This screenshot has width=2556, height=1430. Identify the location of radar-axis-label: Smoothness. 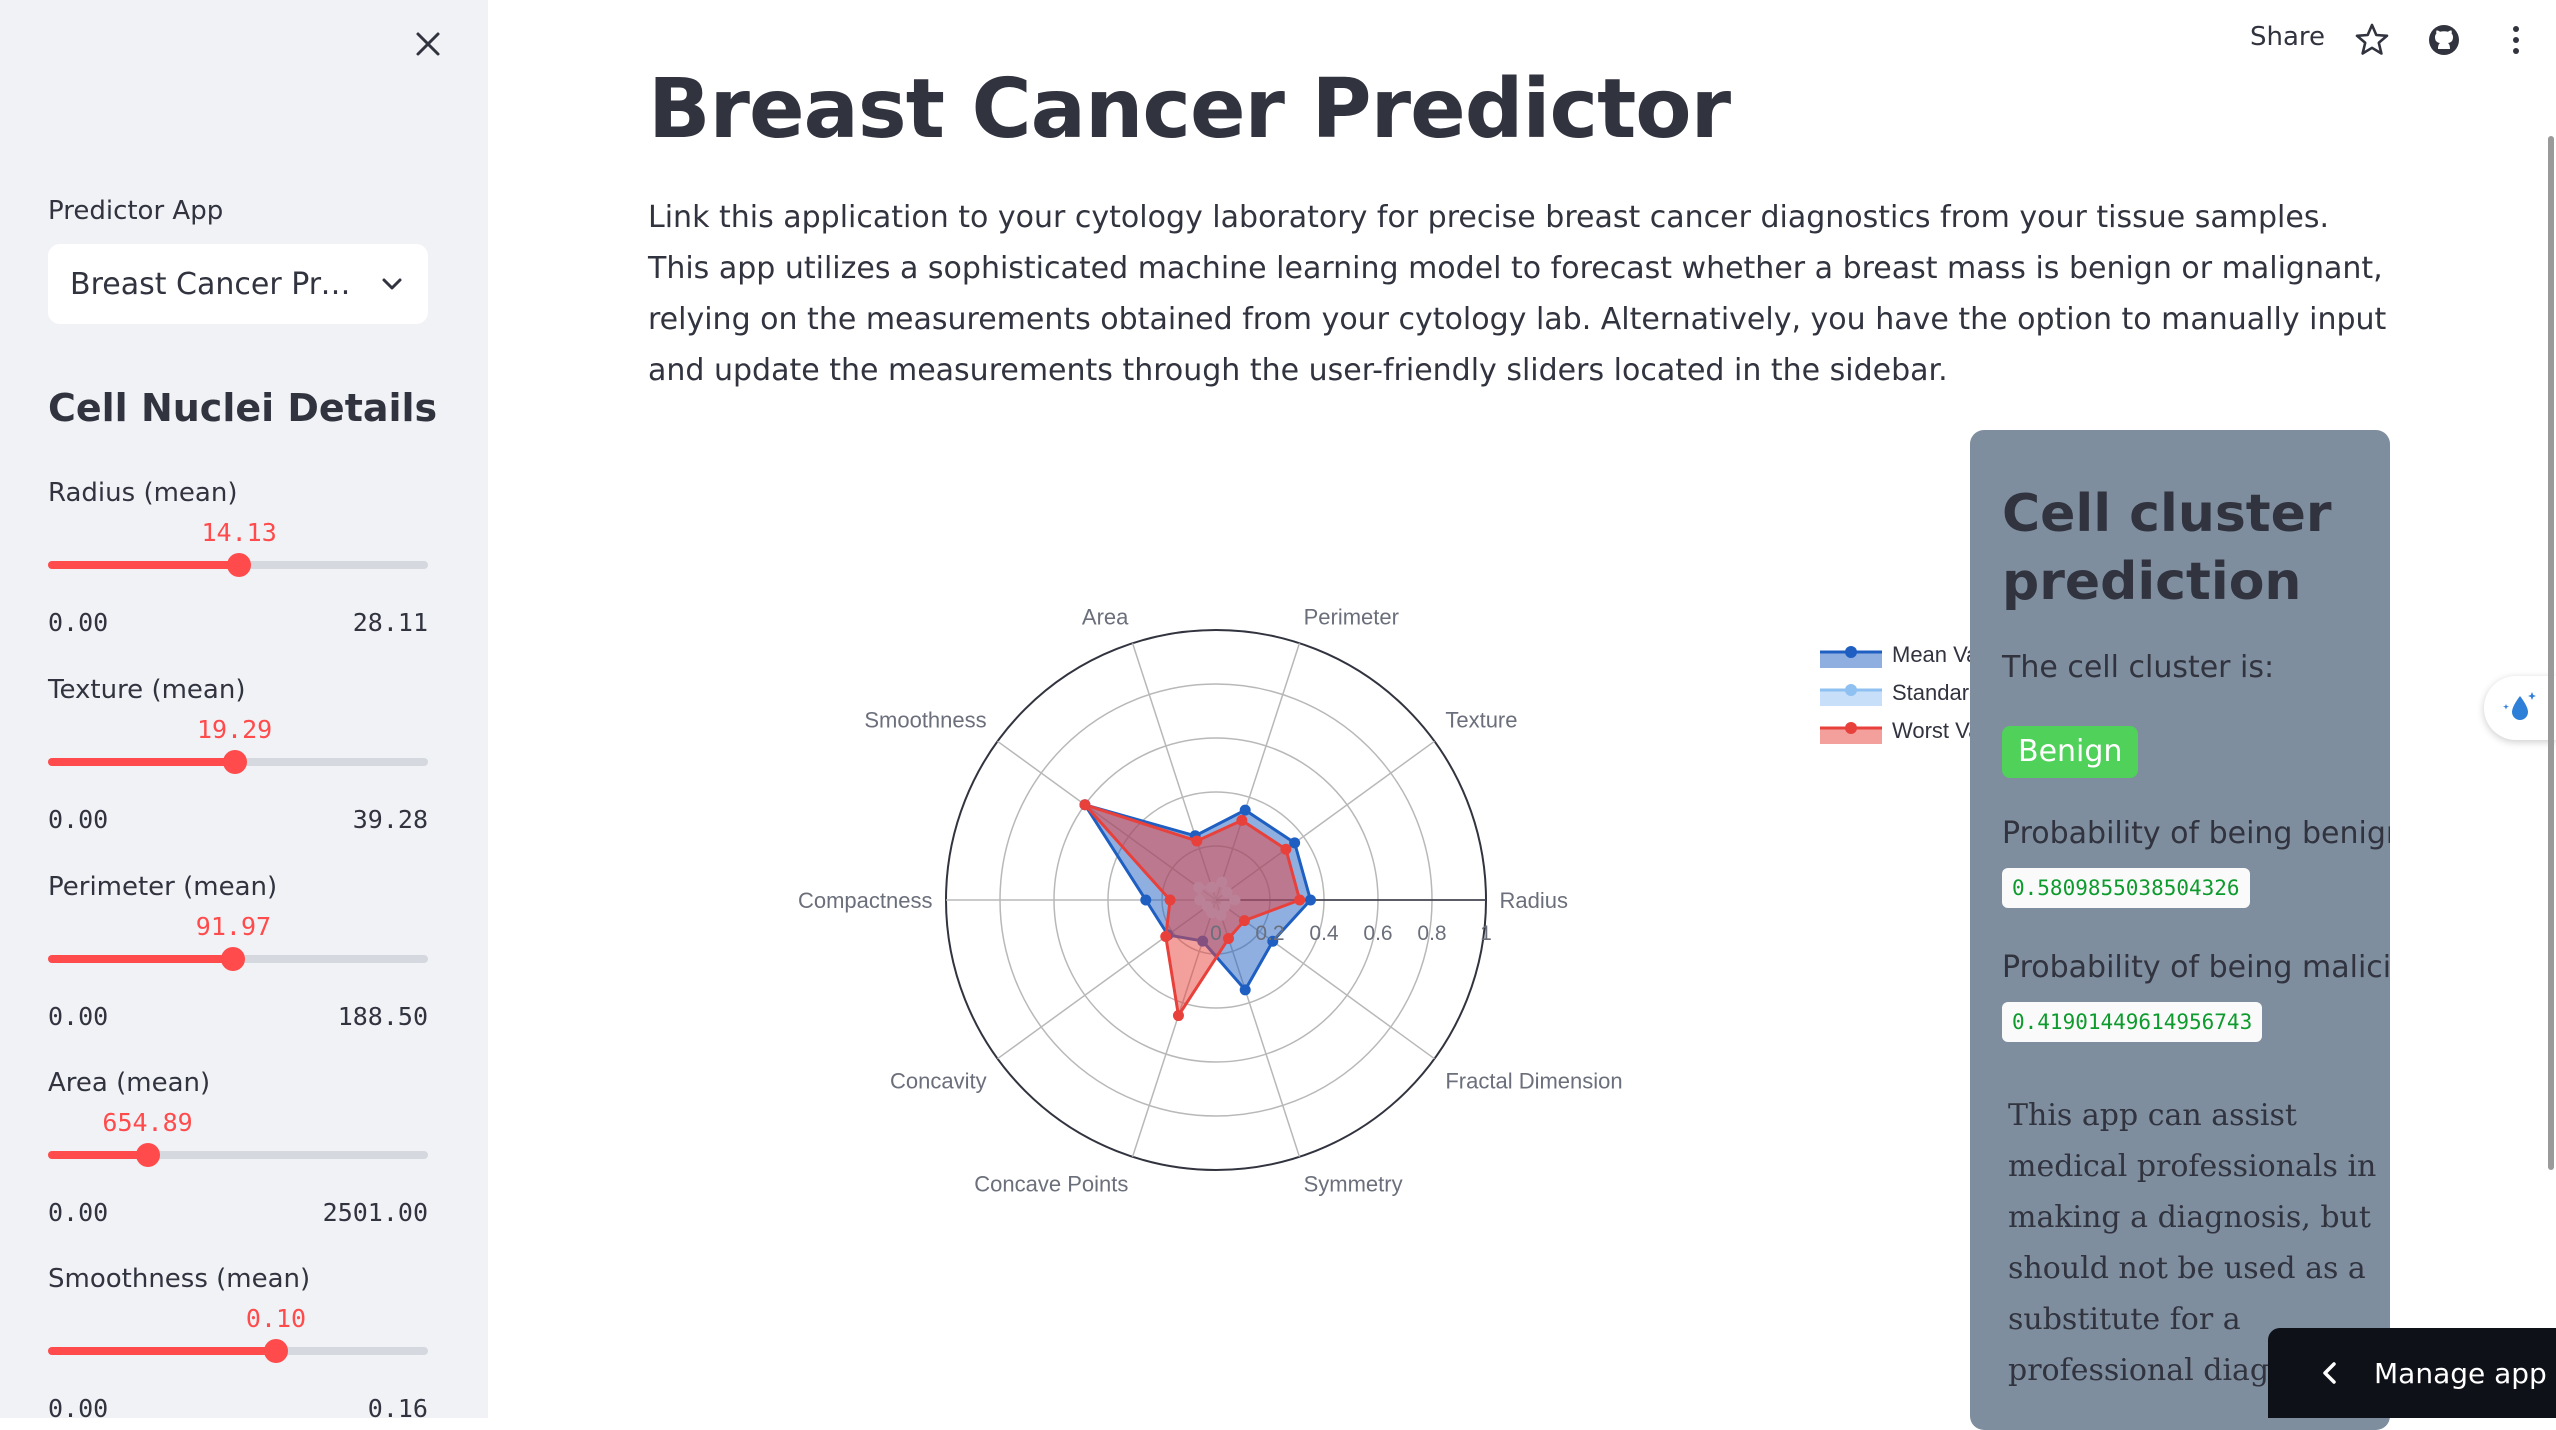
(925, 719).